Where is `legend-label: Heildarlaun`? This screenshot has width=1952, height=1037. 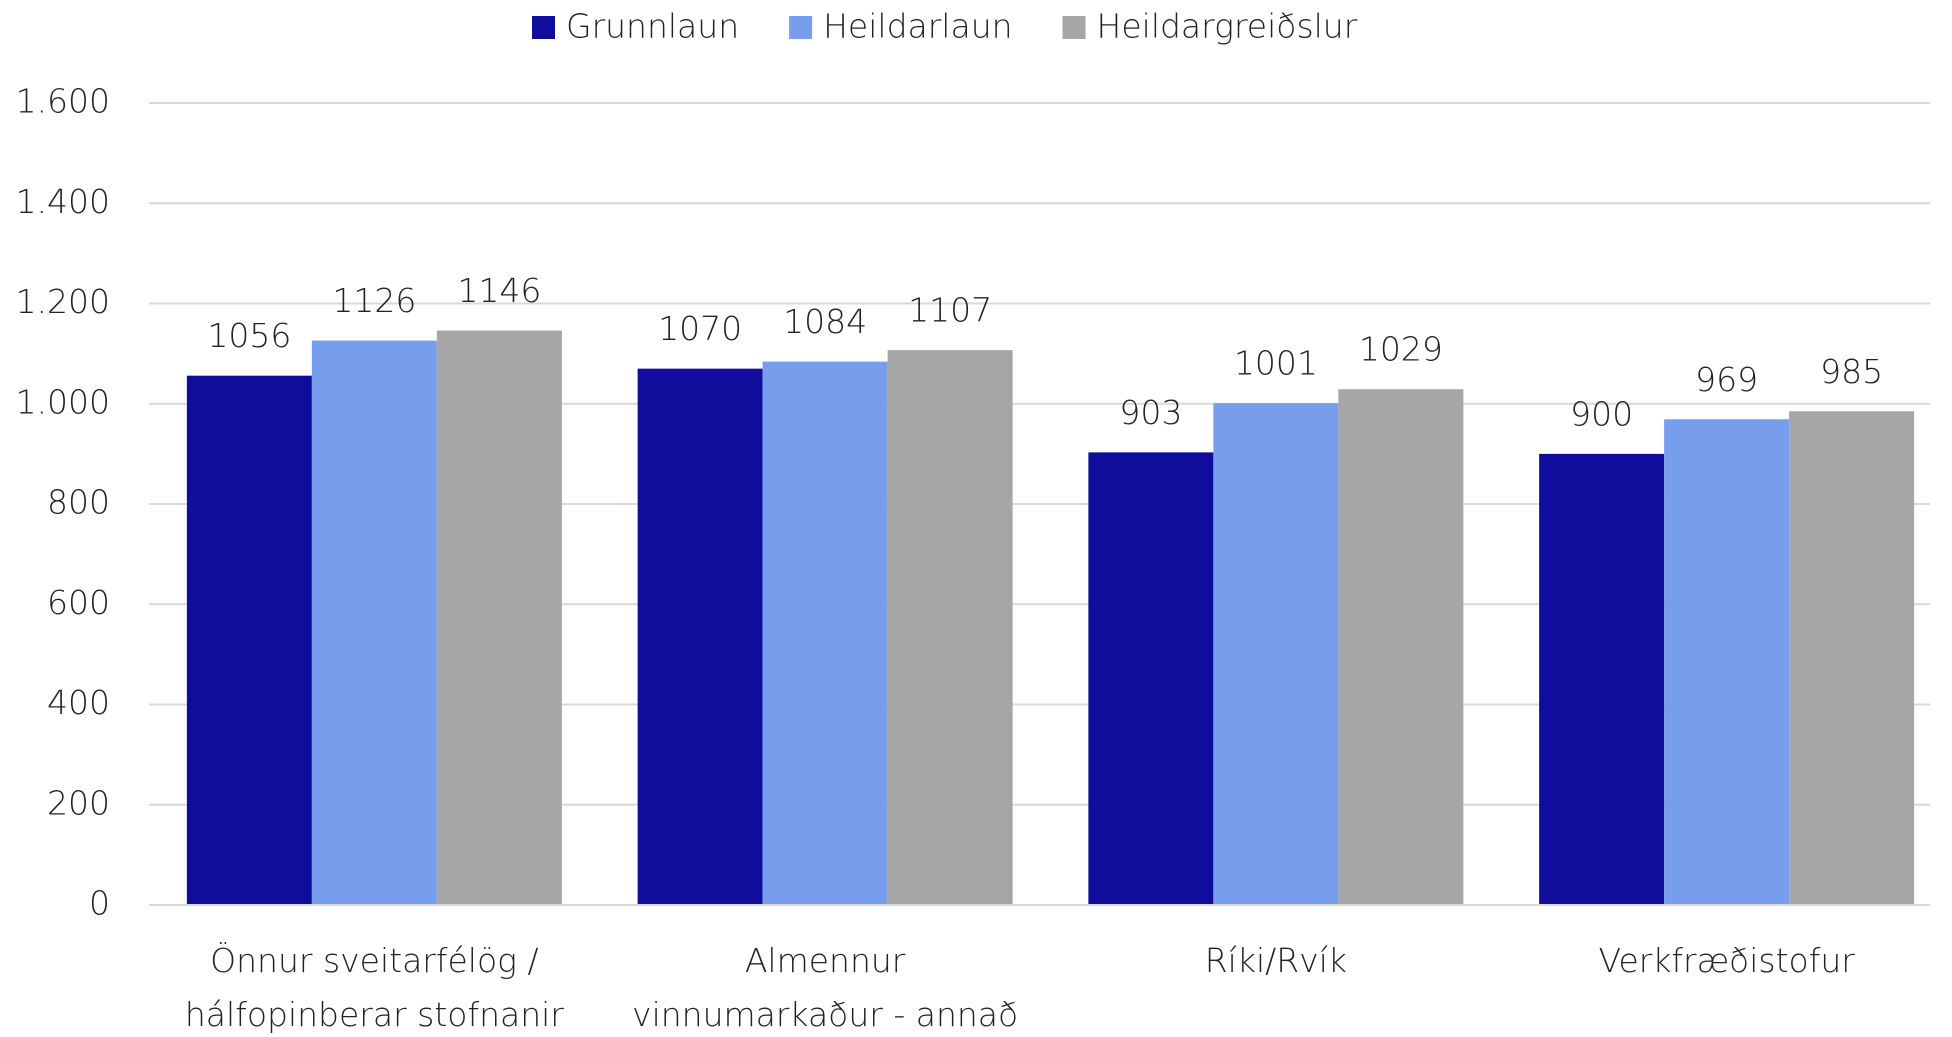
legend-label: Heildarlaun is located at coordinates (917, 26).